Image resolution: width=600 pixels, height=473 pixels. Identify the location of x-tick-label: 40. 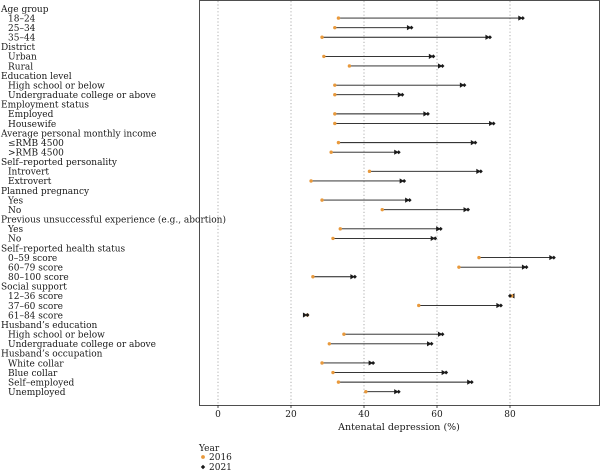
(364, 415).